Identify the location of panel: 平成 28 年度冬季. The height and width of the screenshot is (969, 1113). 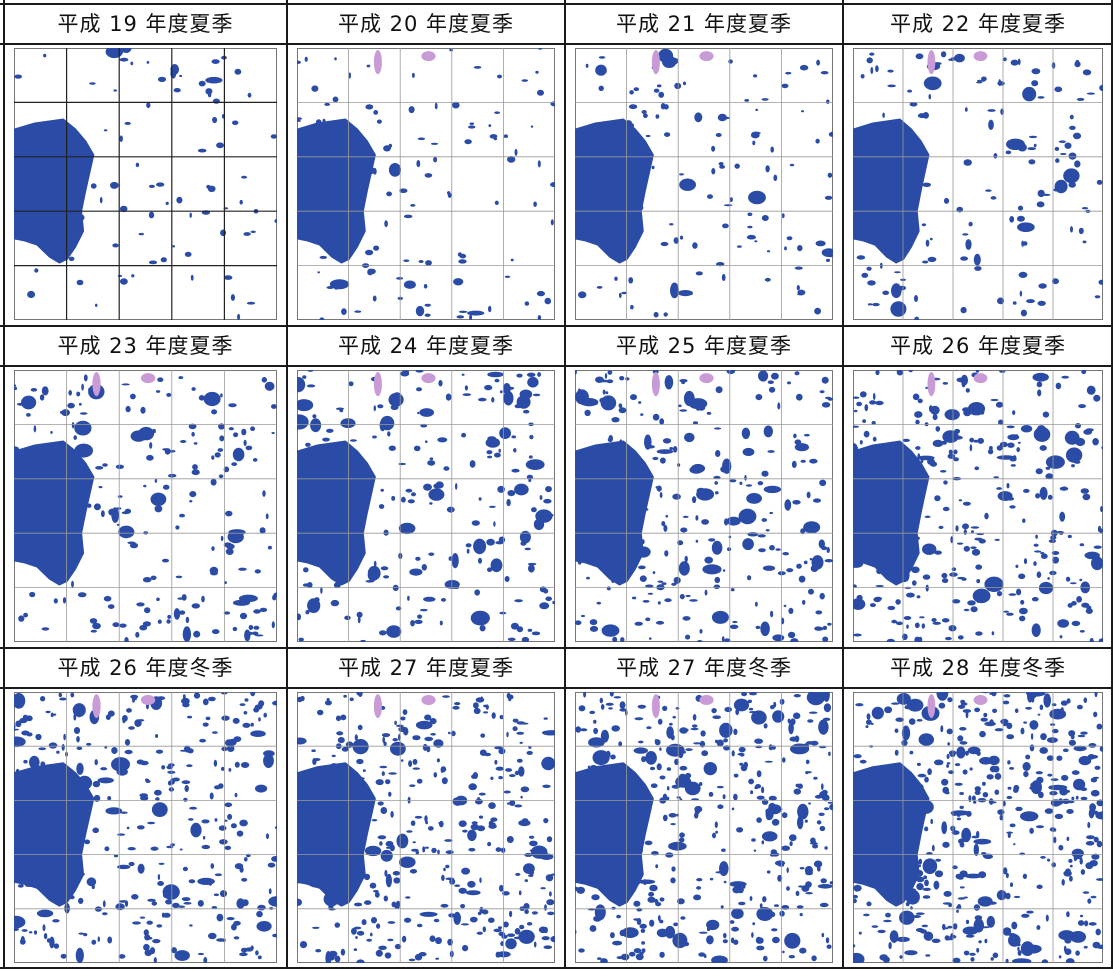
(978, 808).